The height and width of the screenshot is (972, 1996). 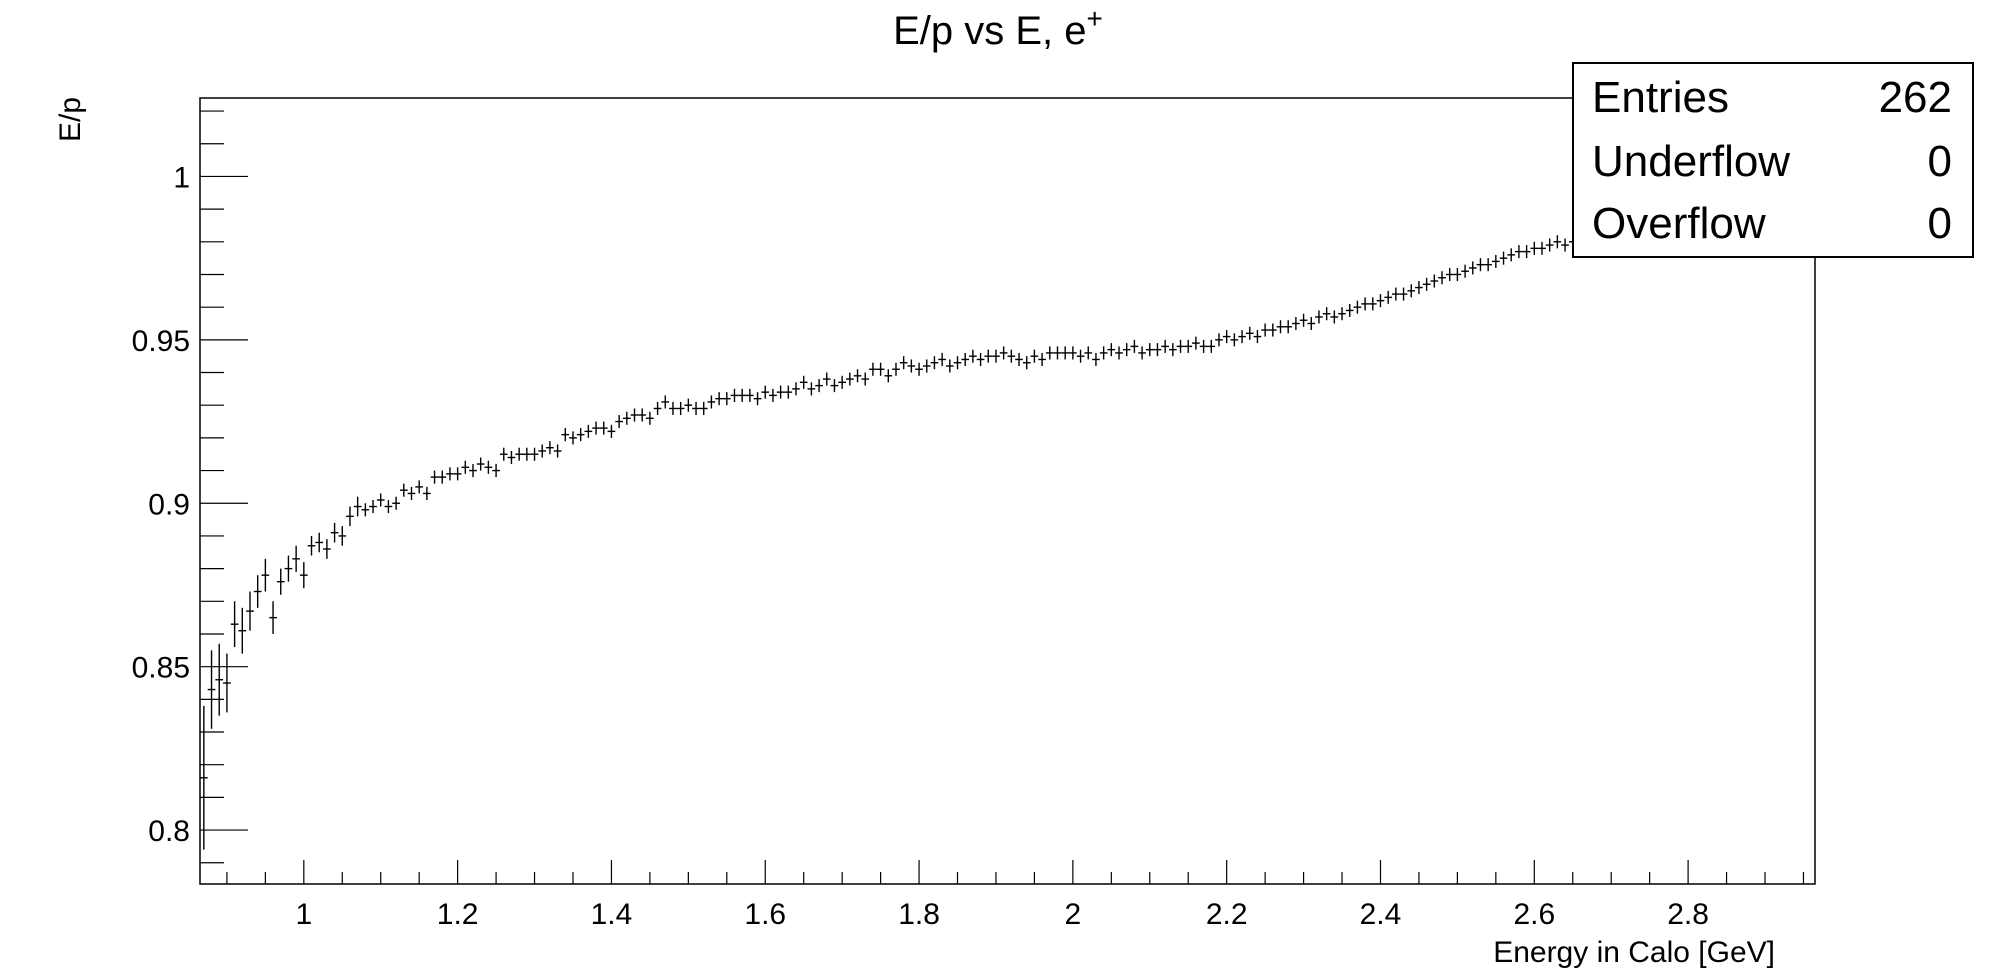 I want to click on x-tick-label: 2, so click(x=1073, y=914).